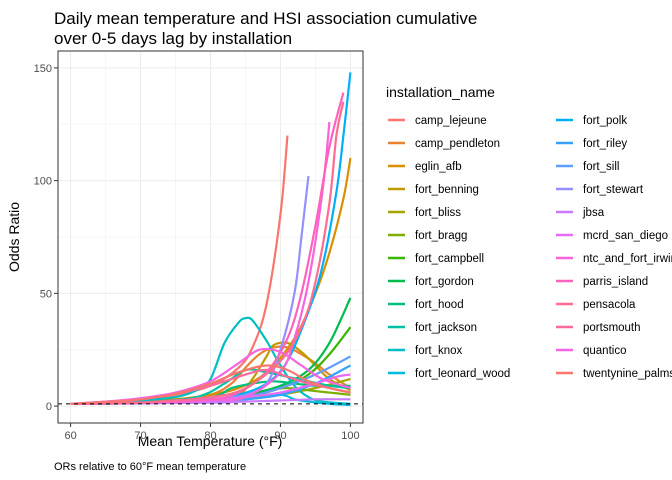  I want to click on x-axis-title: Mean Temperature (°F), so click(210, 441).